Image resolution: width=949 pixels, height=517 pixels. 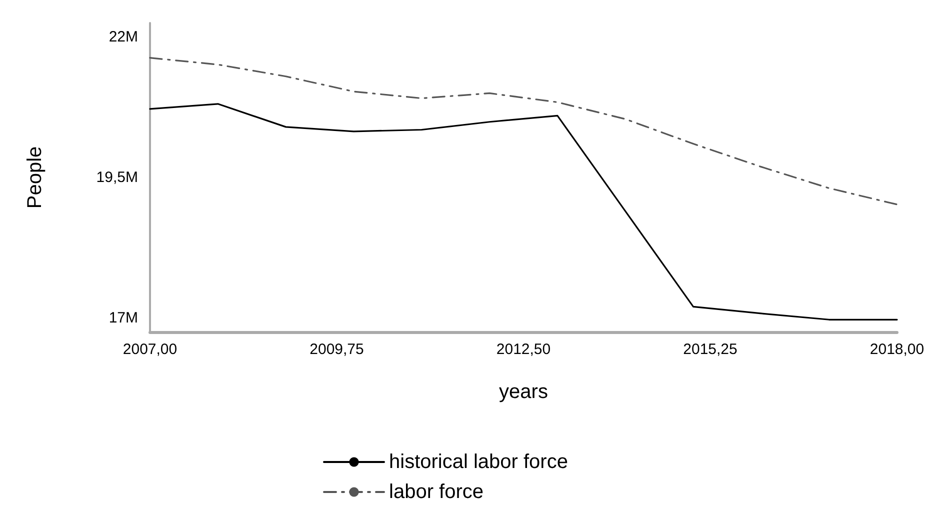 What do you see at coordinates (337, 349) in the screenshot?
I see `x-tick-label: 2009,75` at bounding box center [337, 349].